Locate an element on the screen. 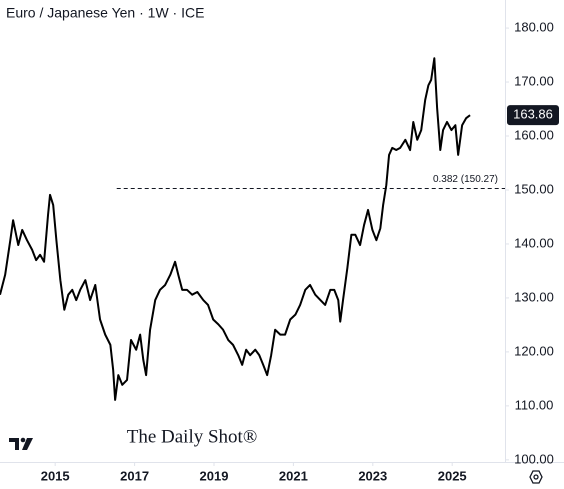 This screenshot has height=489, width=564. logo is located at coordinates (21, 443).